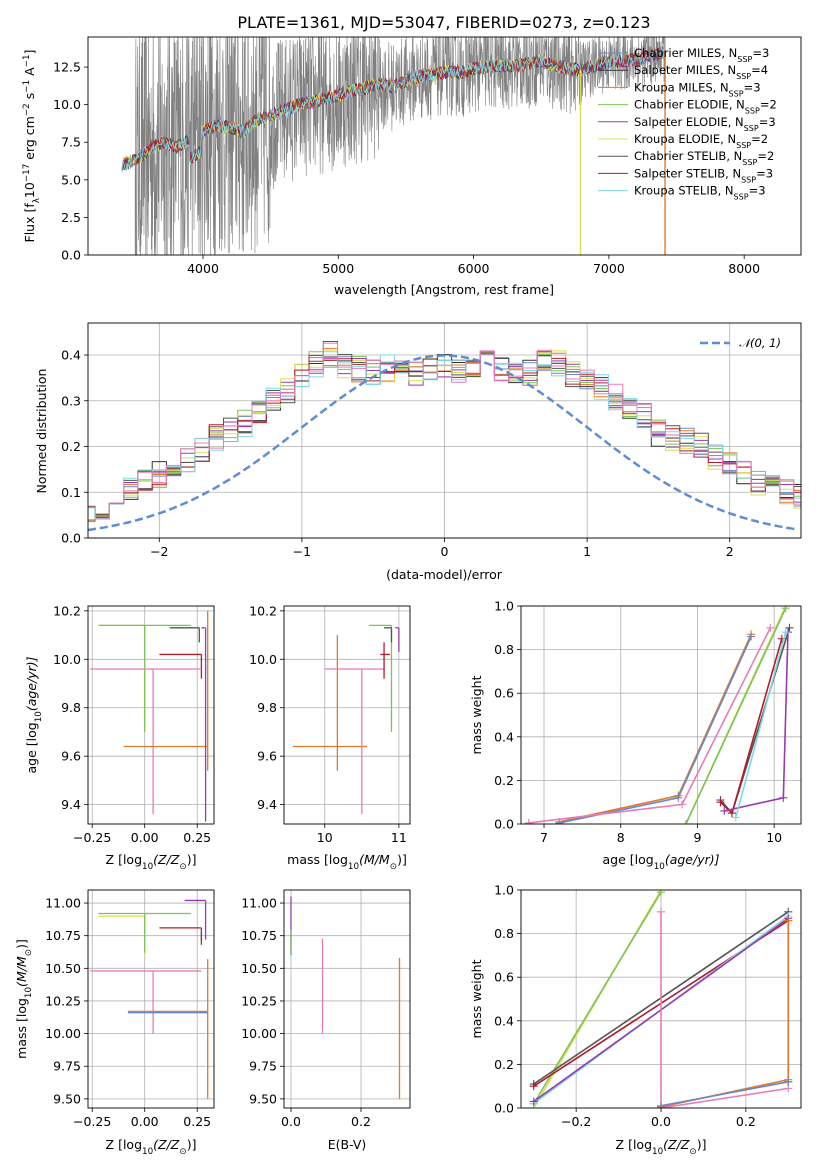 The width and height of the screenshot is (819, 1174). Describe the element at coordinates (302, 551) in the screenshot. I see `x-tick-label: −1` at that location.